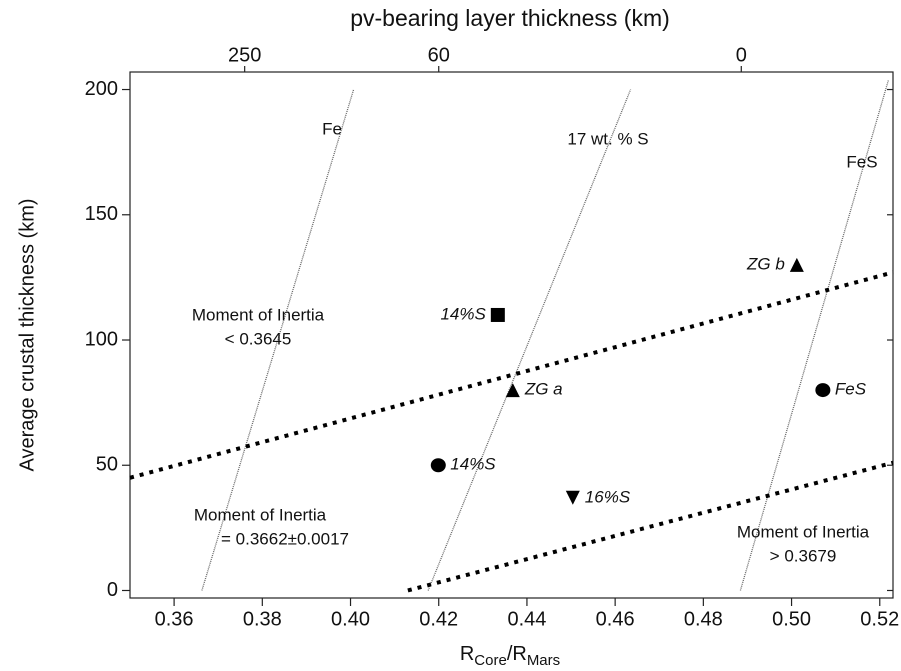 The height and width of the screenshot is (671, 901). Describe the element at coordinates (101, 89) in the screenshot. I see `y-tick-label: 200` at that location.